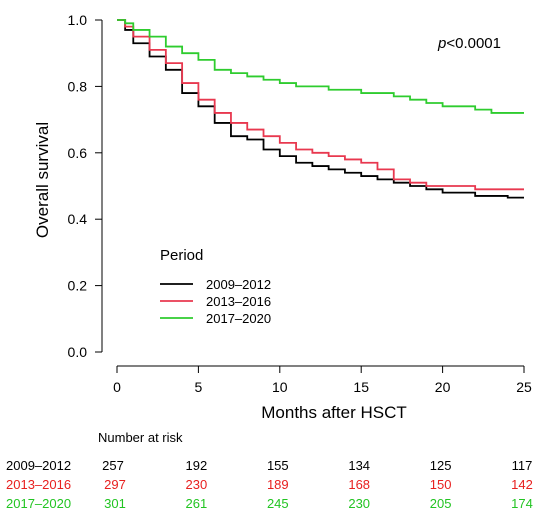 This screenshot has width=550, height=524. Describe the element at coordinates (361, 387) in the screenshot. I see `x-tick-label: 15` at that location.